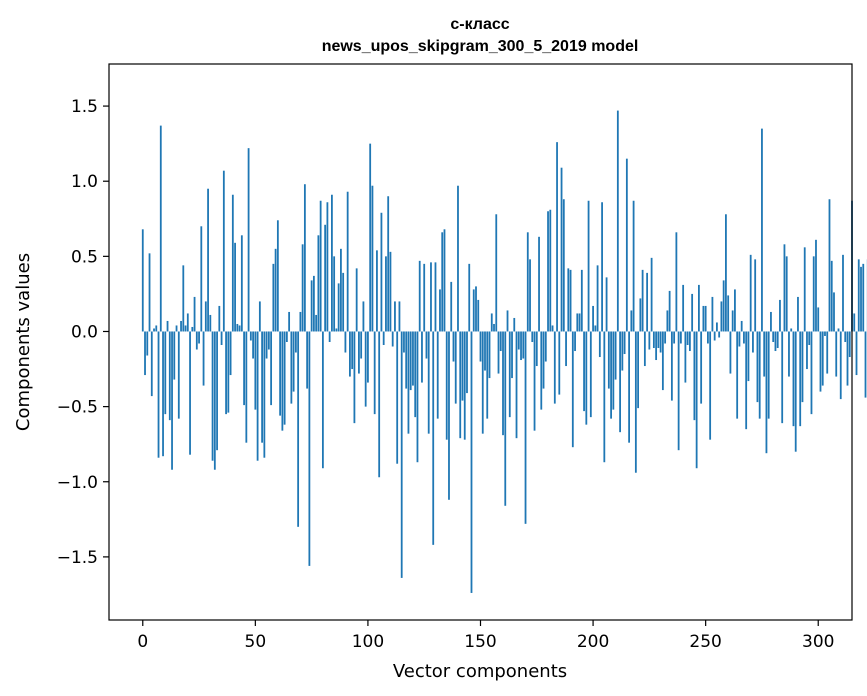 The height and width of the screenshot is (696, 867). What do you see at coordinates (368, 642) in the screenshot?
I see `x-tick-label-2: 100` at bounding box center [368, 642].